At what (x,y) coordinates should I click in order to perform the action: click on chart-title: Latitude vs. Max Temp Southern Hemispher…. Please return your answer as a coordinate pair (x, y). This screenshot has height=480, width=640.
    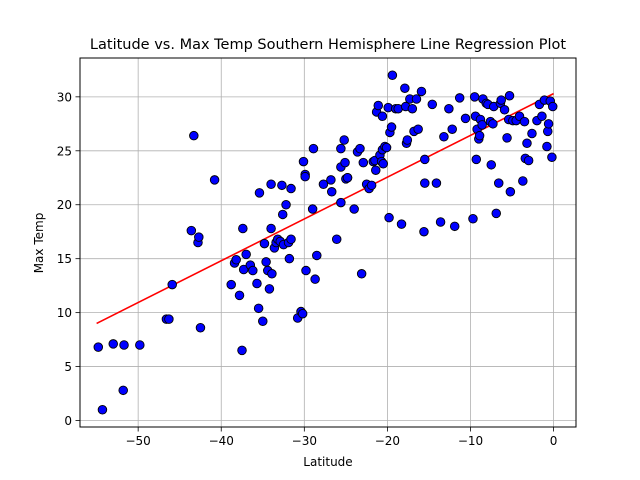
    Looking at the image, I should click on (328, 45).